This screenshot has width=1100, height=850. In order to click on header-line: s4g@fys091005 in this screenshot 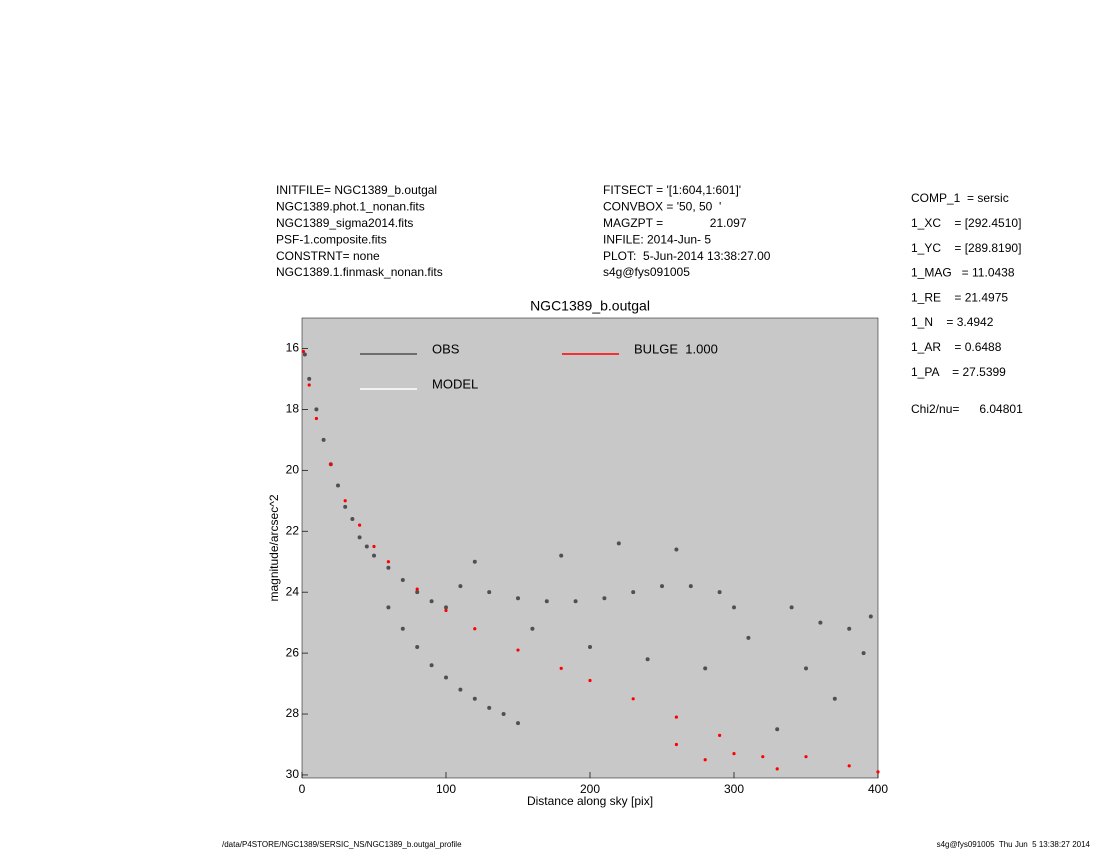, I will do `click(646, 272)`.